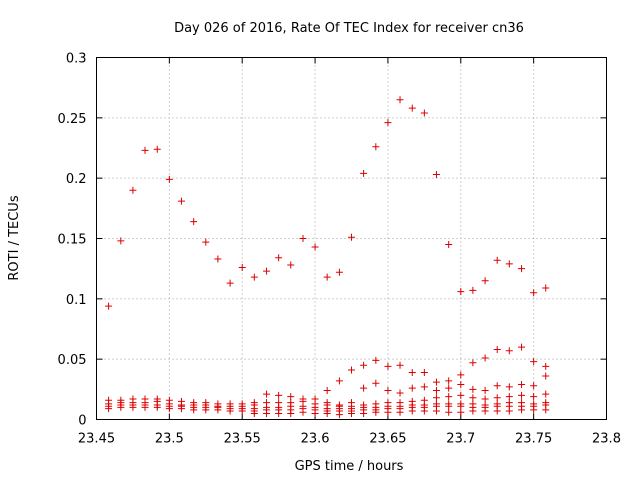  I want to click on x-tick-label: 23.65, so click(387, 439).